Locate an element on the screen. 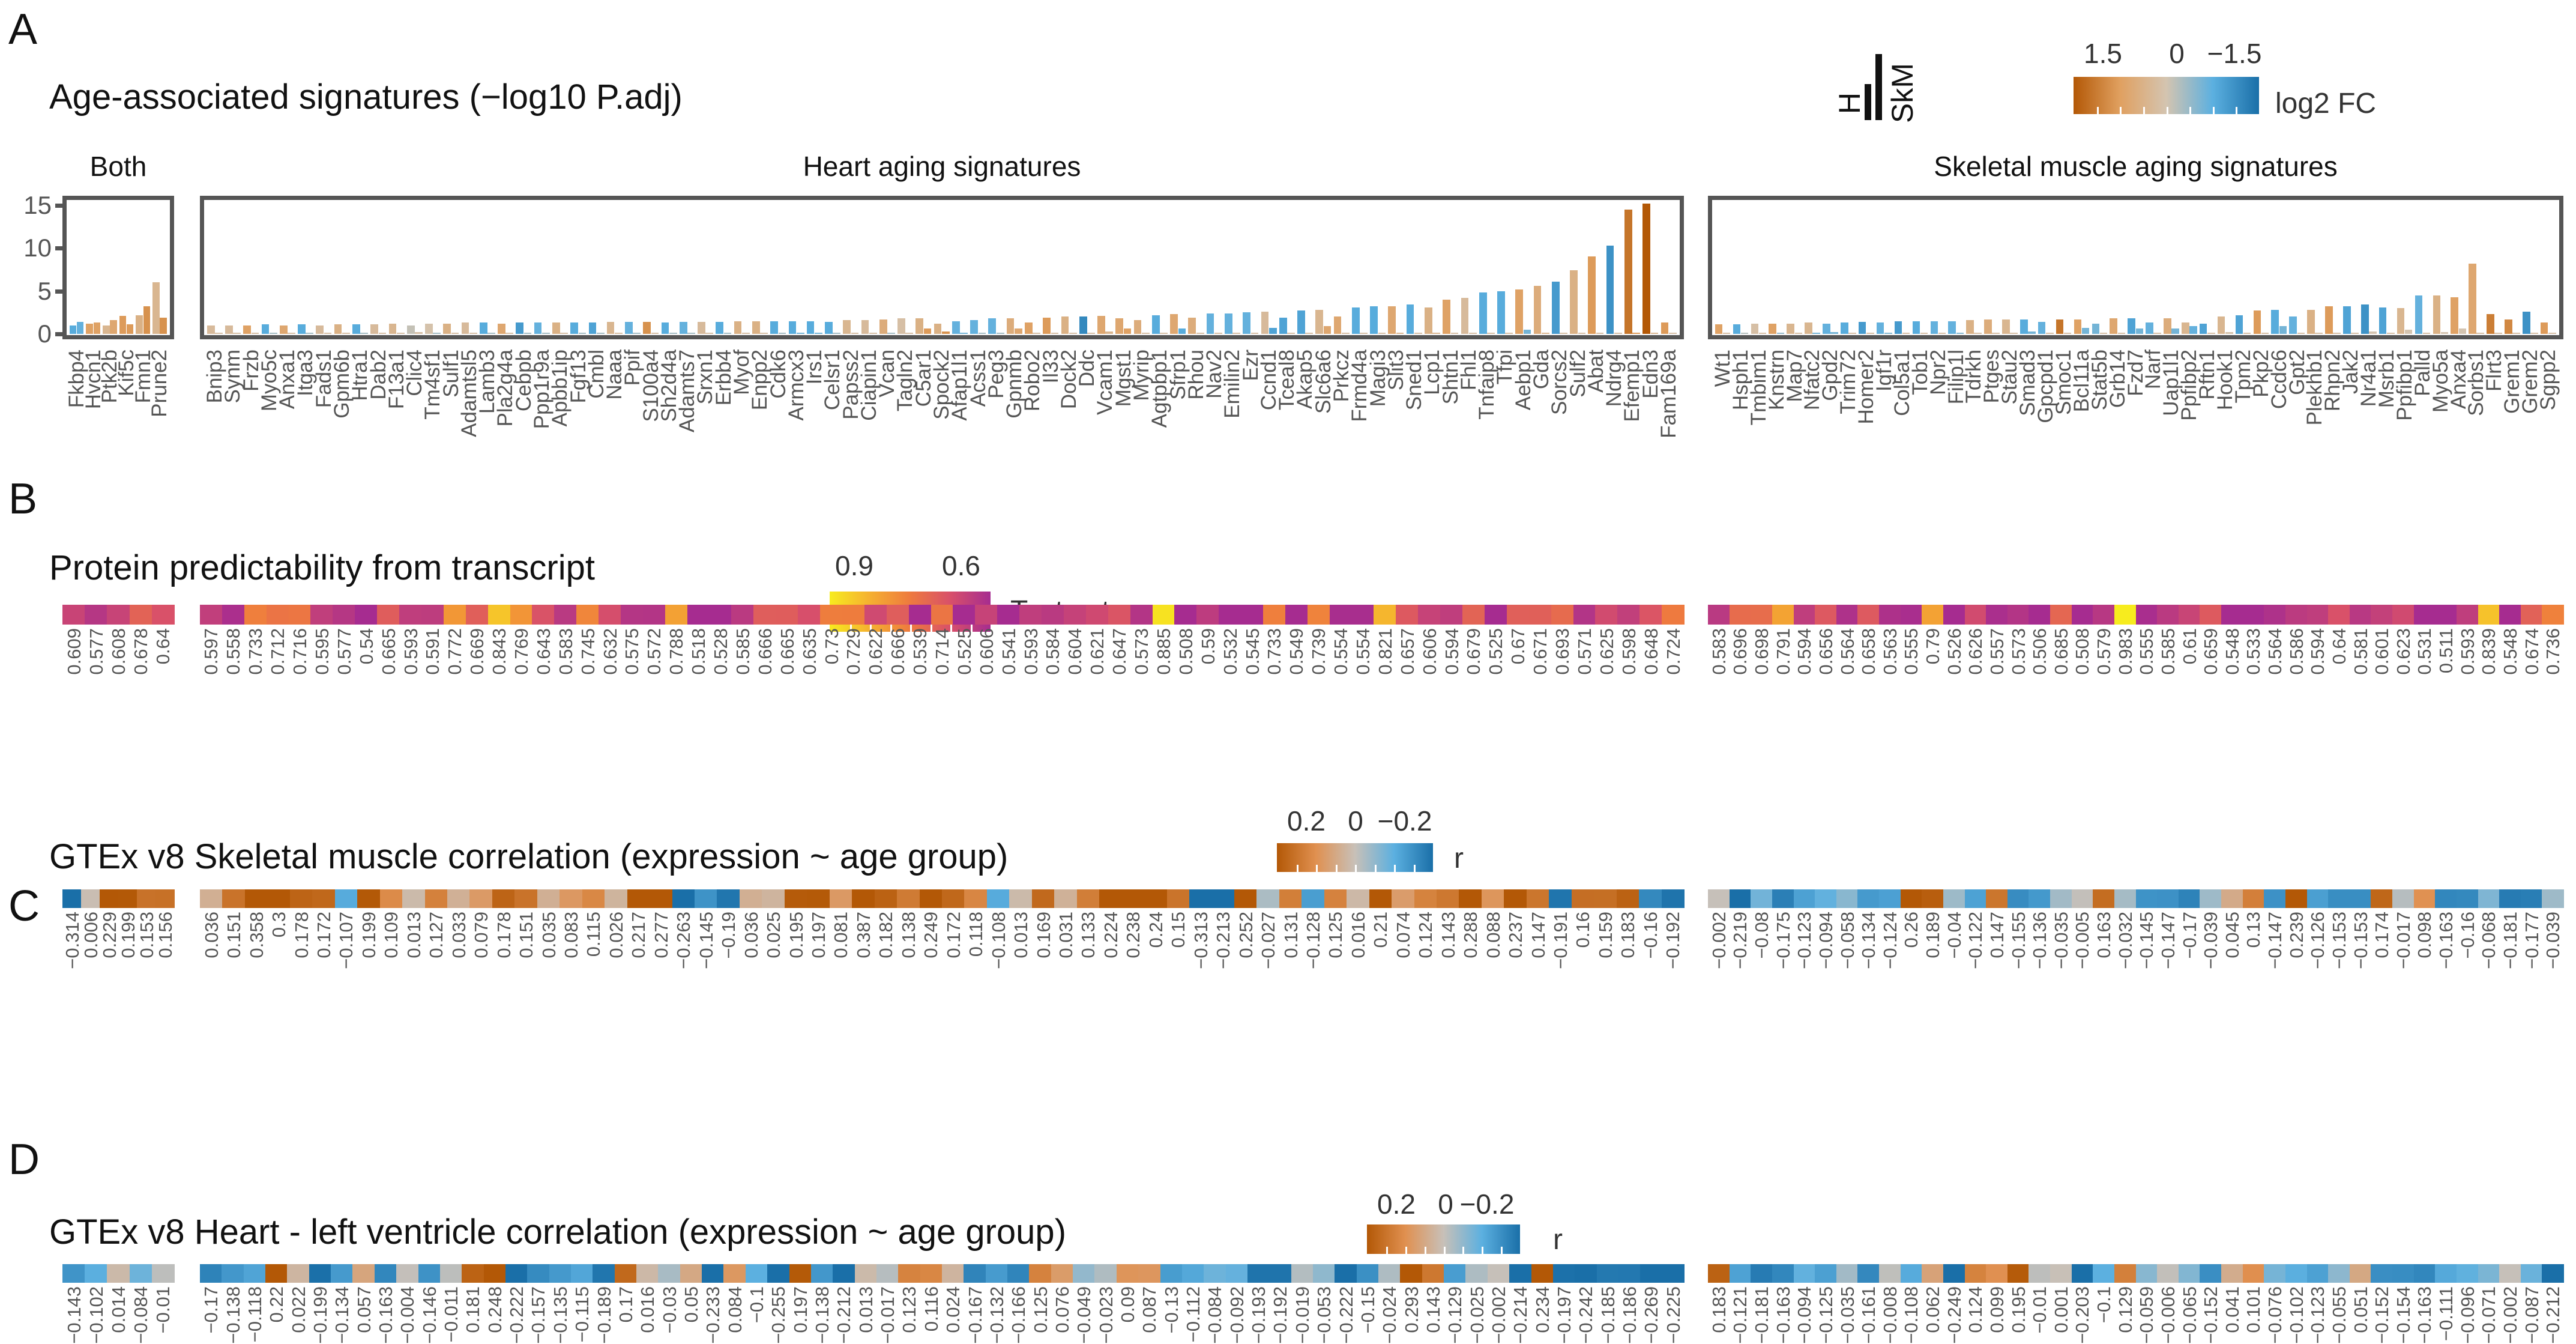 The image size is (2576, 1344). bar-heart-Mgst1 is located at coordinates (1119, 326).